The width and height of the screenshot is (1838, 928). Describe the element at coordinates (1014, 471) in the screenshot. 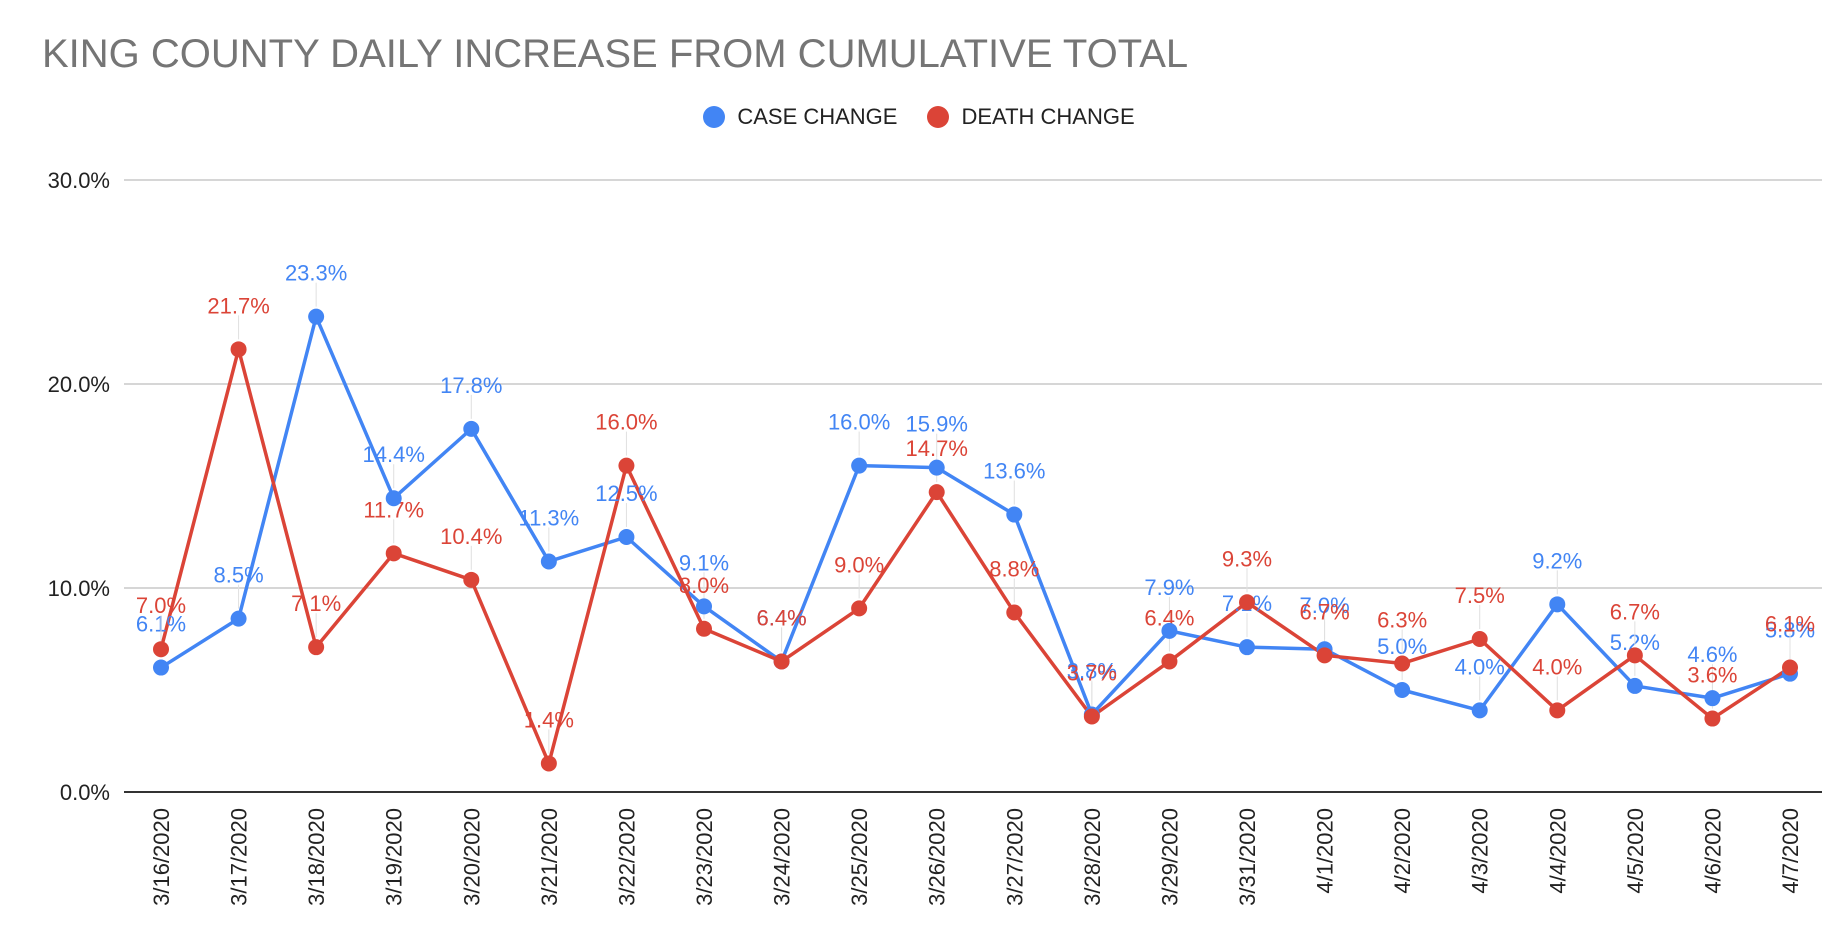

I see `data-label: 13.6%` at that location.